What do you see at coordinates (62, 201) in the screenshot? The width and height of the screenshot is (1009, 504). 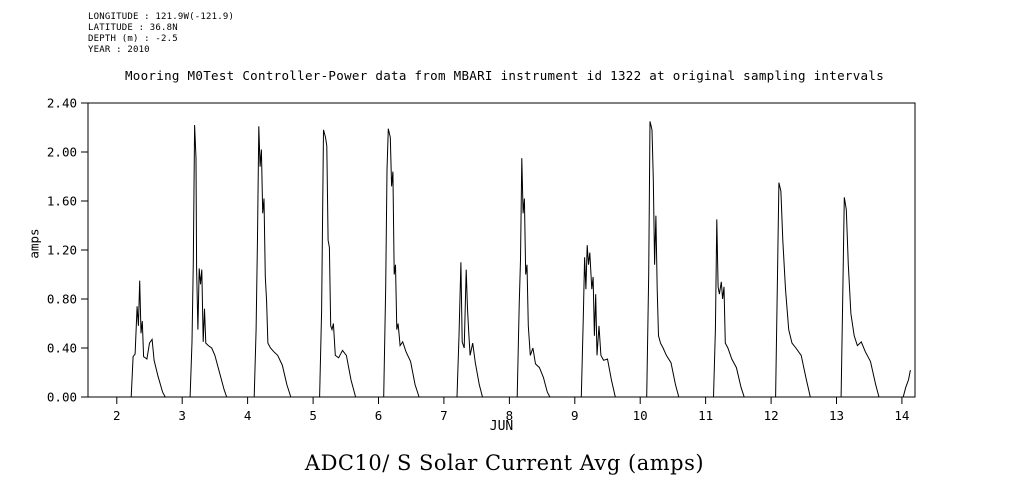 I see `y-tick-label: 1.60` at bounding box center [62, 201].